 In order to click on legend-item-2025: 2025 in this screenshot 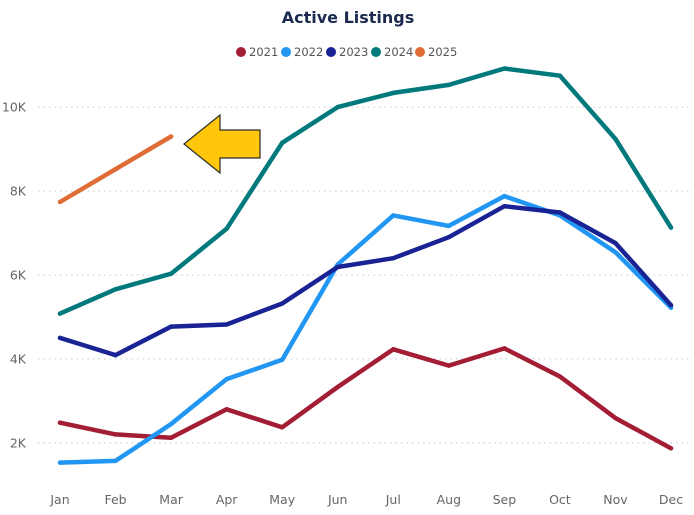, I will do `click(436, 52)`.